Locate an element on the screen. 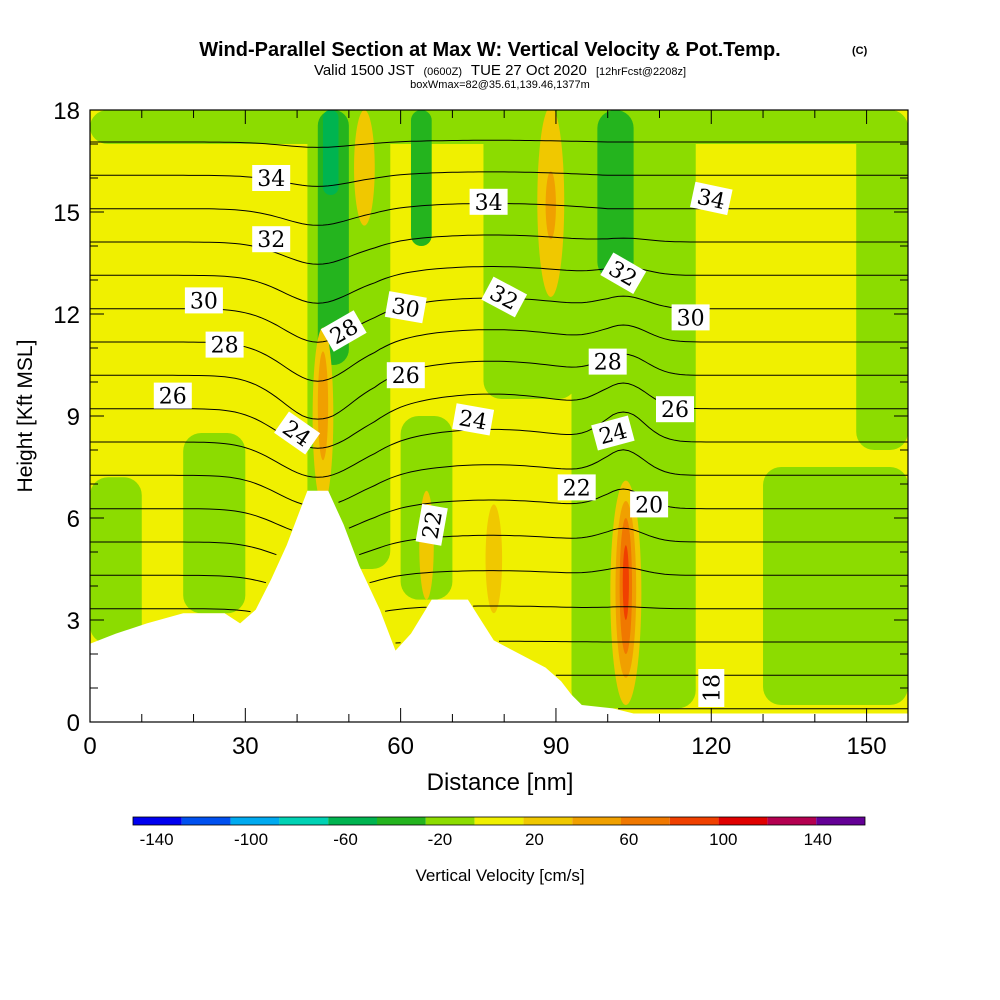 This screenshot has height=1000, width=1000. subtitle-valid: Valid 1500 JST is located at coordinates (364, 70).